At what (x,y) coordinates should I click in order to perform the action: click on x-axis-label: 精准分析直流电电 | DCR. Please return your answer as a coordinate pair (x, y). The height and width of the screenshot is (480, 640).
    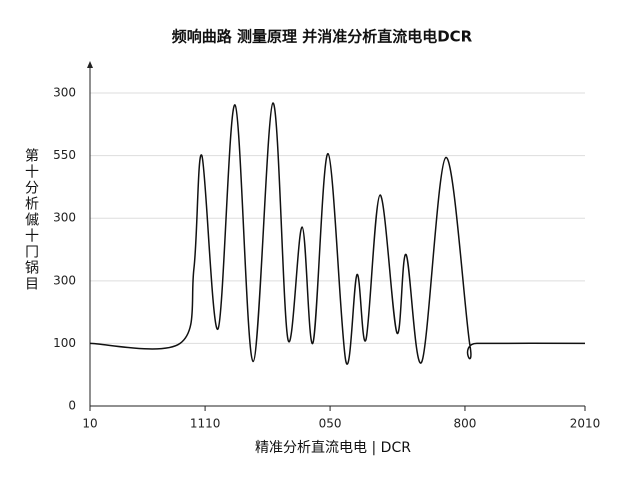
    Looking at the image, I should click on (333, 447).